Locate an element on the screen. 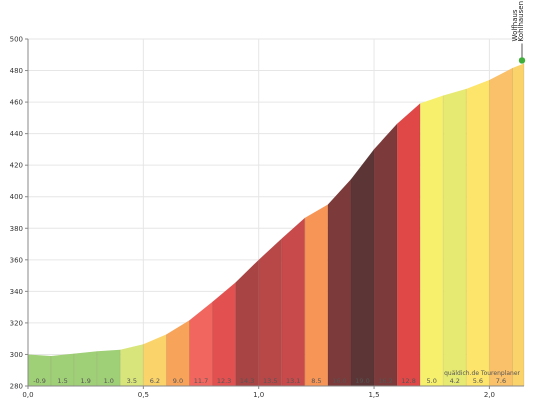 This screenshot has width=533, height=400. y-tick-label: 420 is located at coordinates (16, 166).